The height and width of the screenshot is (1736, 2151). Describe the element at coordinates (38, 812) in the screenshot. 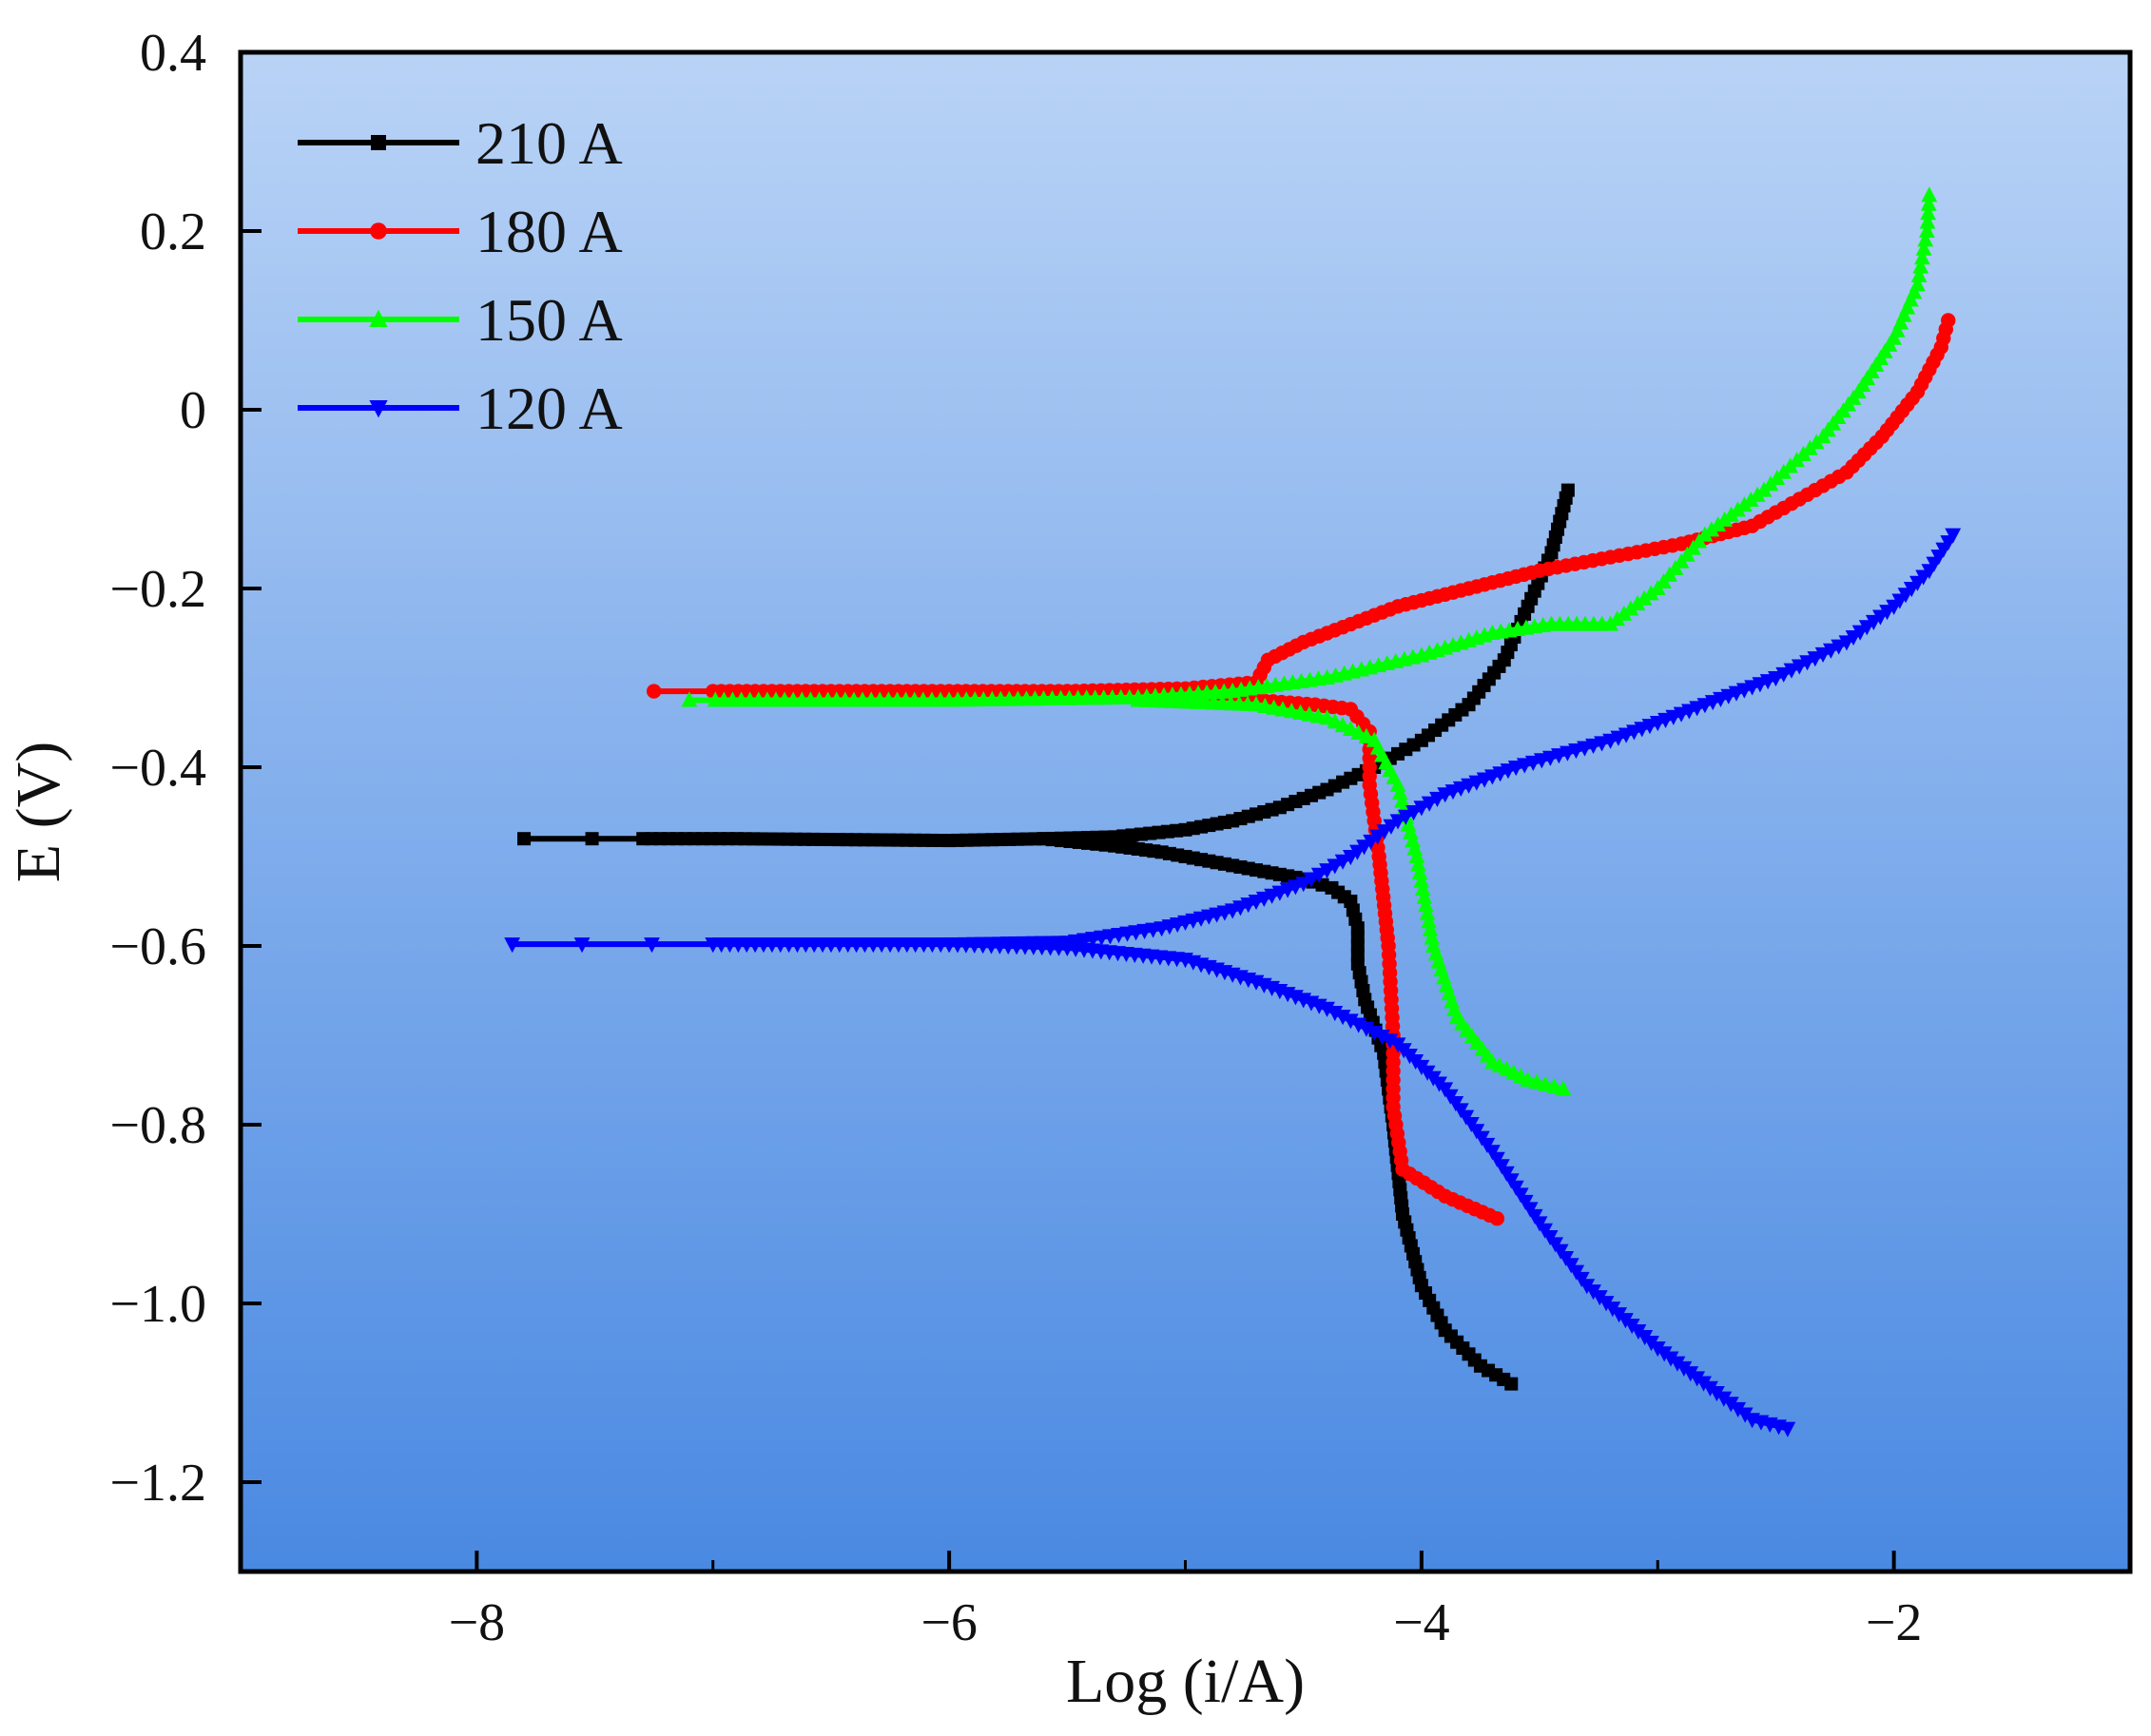

I see `y-axis-title: E (V)` at that location.